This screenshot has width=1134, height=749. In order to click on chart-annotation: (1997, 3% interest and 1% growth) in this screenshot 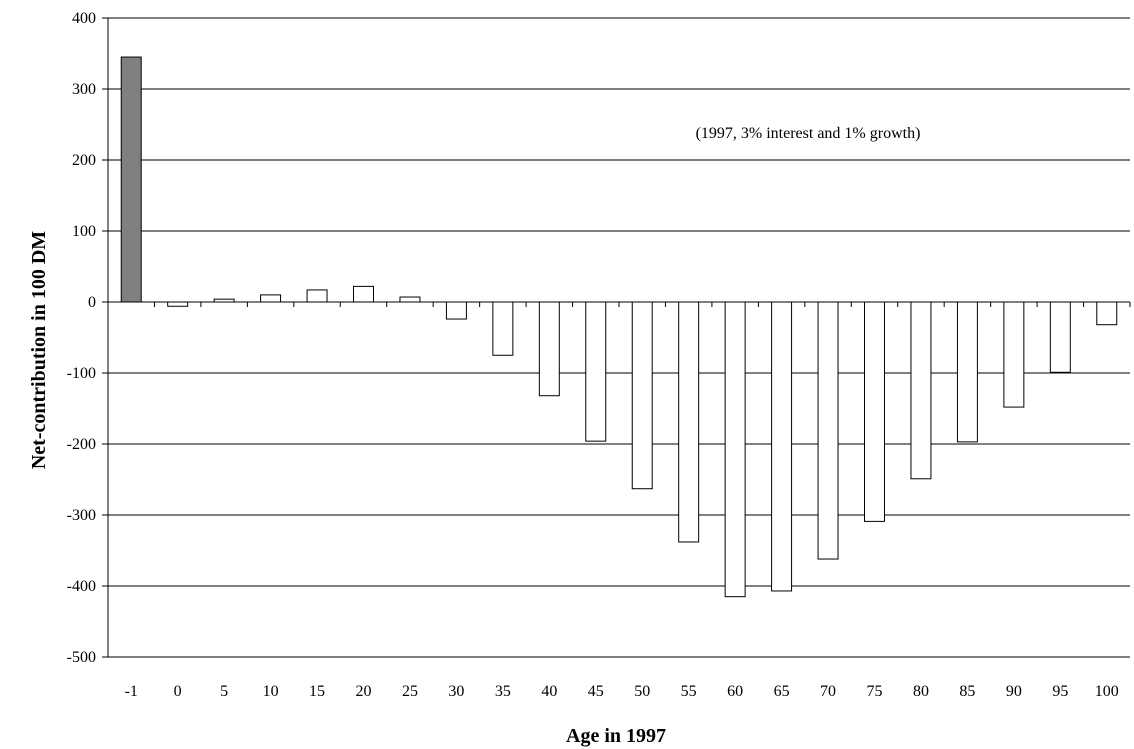, I will do `click(808, 133)`.